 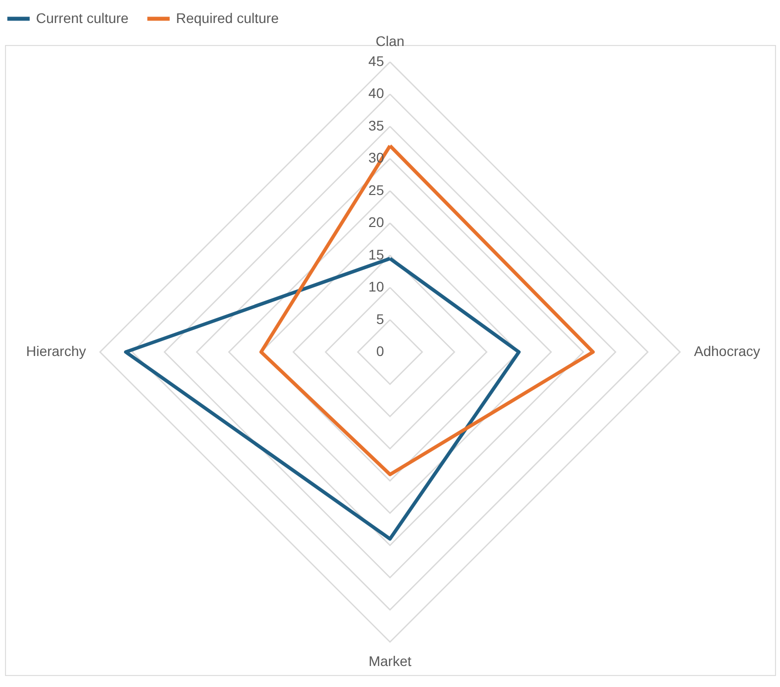 What do you see at coordinates (390, 41) in the screenshot?
I see `spoke-label: Clan` at bounding box center [390, 41].